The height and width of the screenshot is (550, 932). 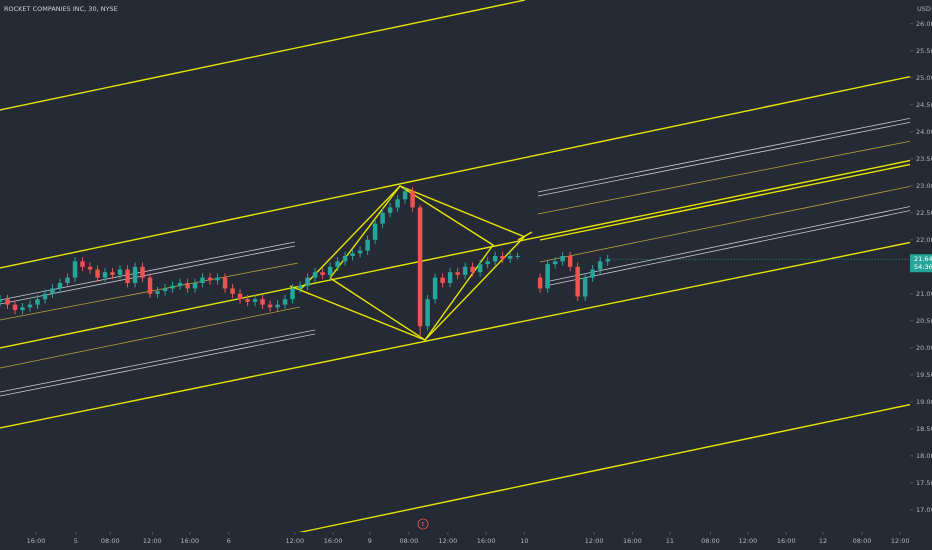 What do you see at coordinates (924, 105) in the screenshot?
I see `y-tick-label: 24.50` at bounding box center [924, 105].